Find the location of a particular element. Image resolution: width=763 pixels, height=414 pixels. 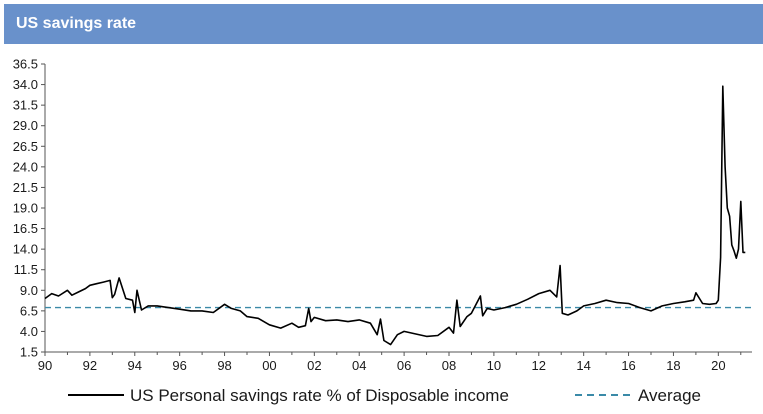

x-tick-label: 06 is located at coordinates (404, 365).